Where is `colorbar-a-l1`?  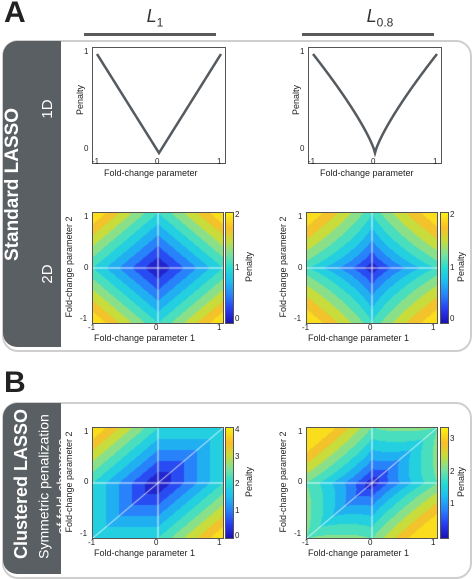 colorbar-a-l1 is located at coordinates (229, 268).